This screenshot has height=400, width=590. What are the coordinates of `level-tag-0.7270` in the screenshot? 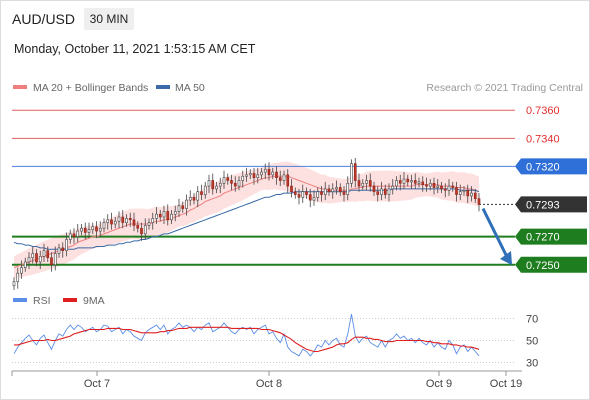 It's located at (551, 236).